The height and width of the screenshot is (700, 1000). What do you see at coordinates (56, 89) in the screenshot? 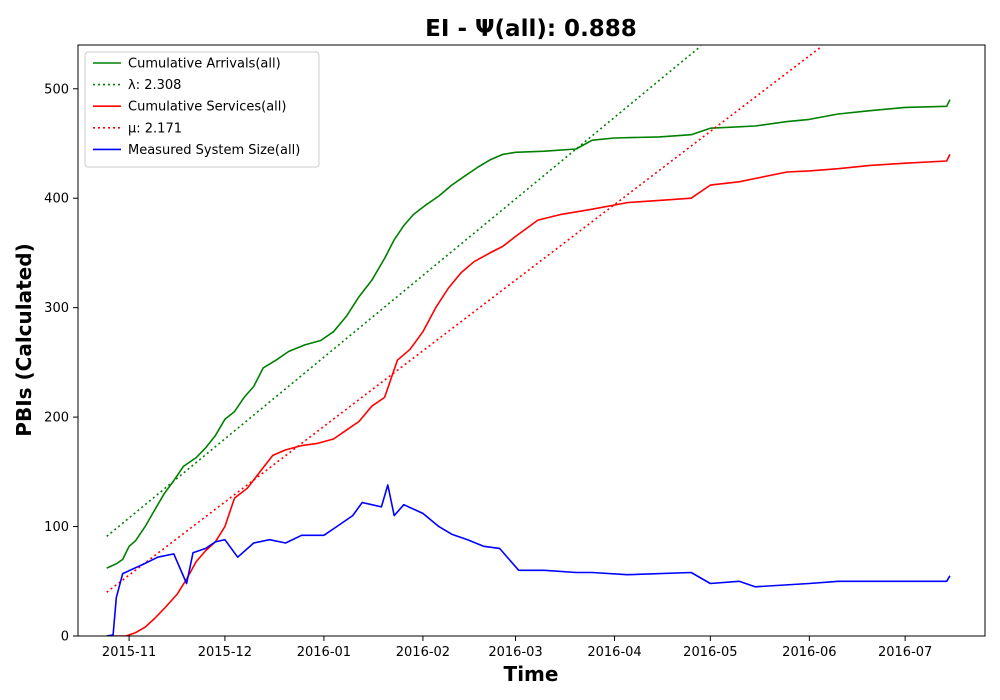
I see `y-tick-label: 500` at bounding box center [56, 89].